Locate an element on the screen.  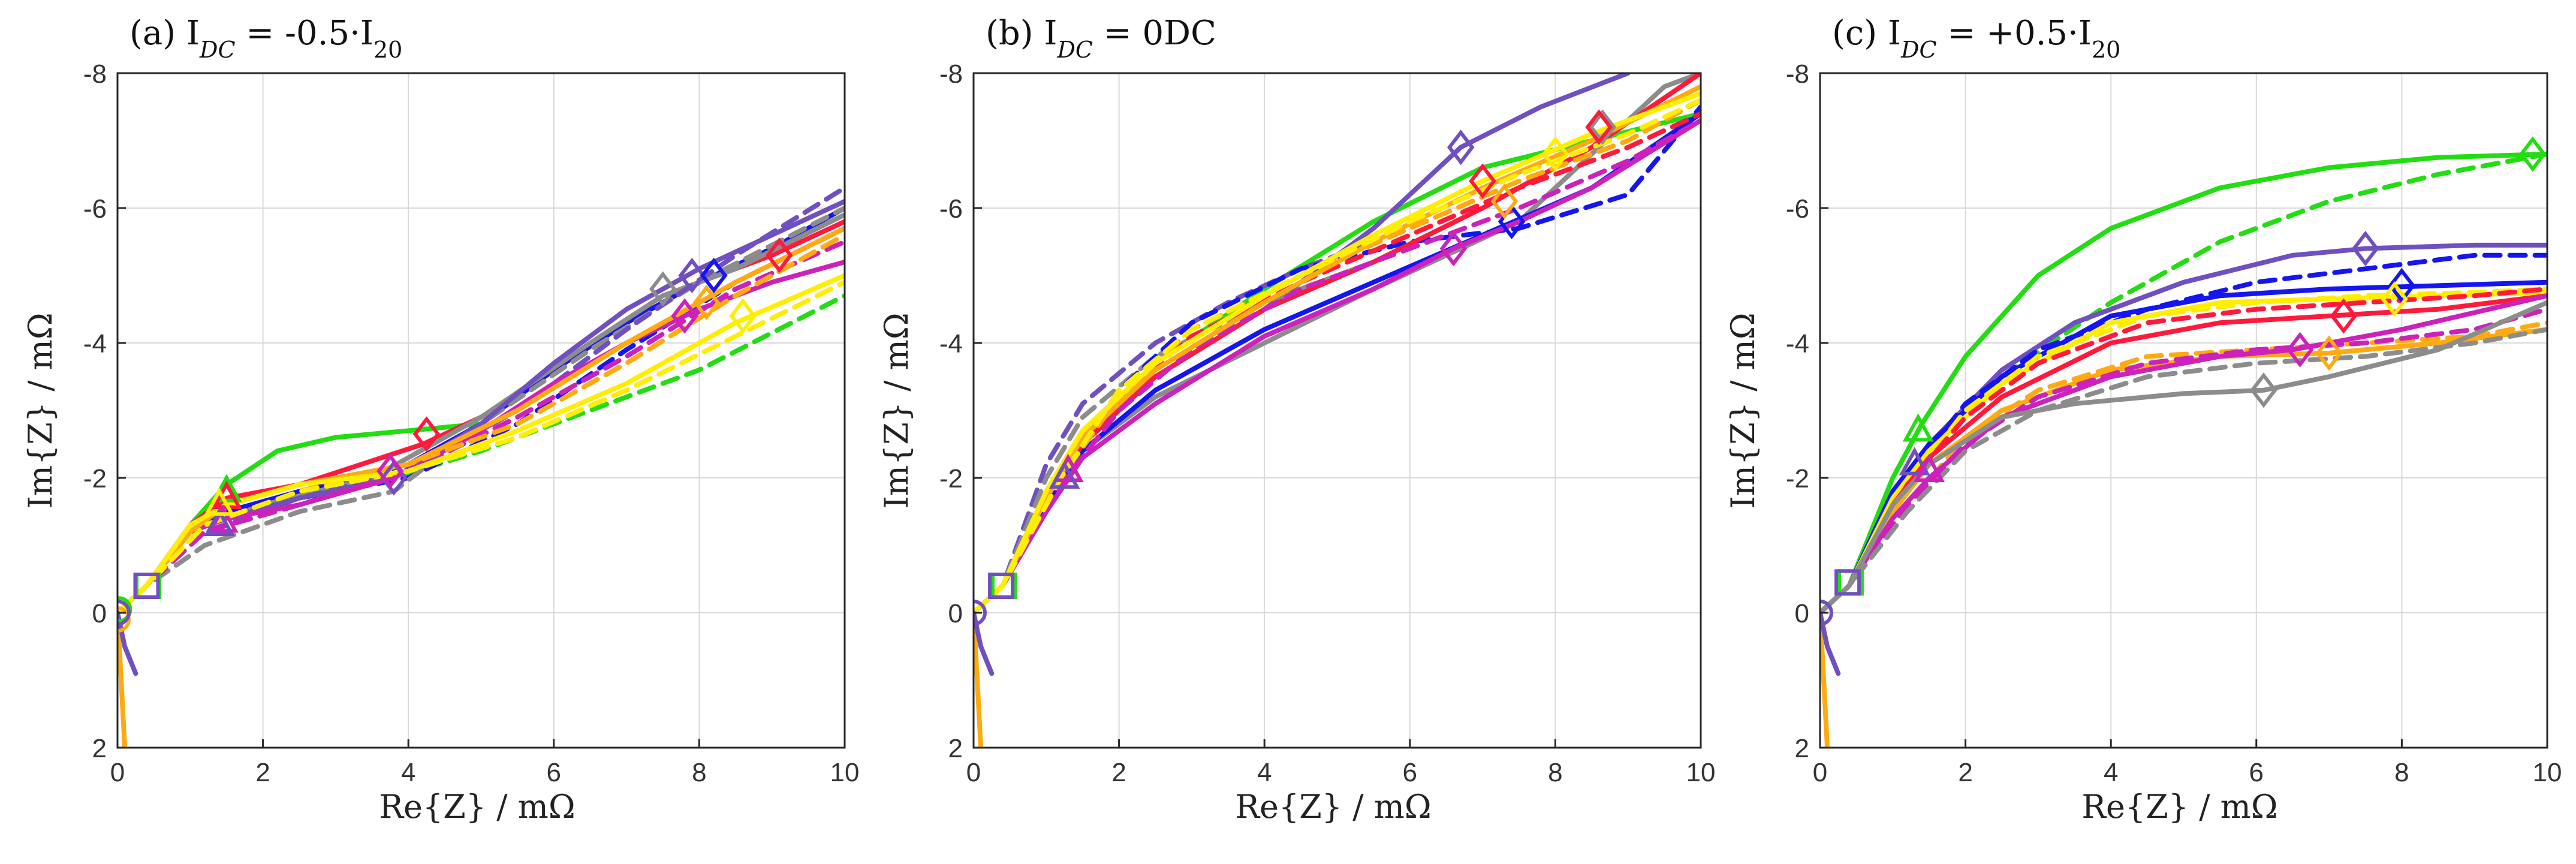
x-tick-label: 8 is located at coordinates (2402, 772).